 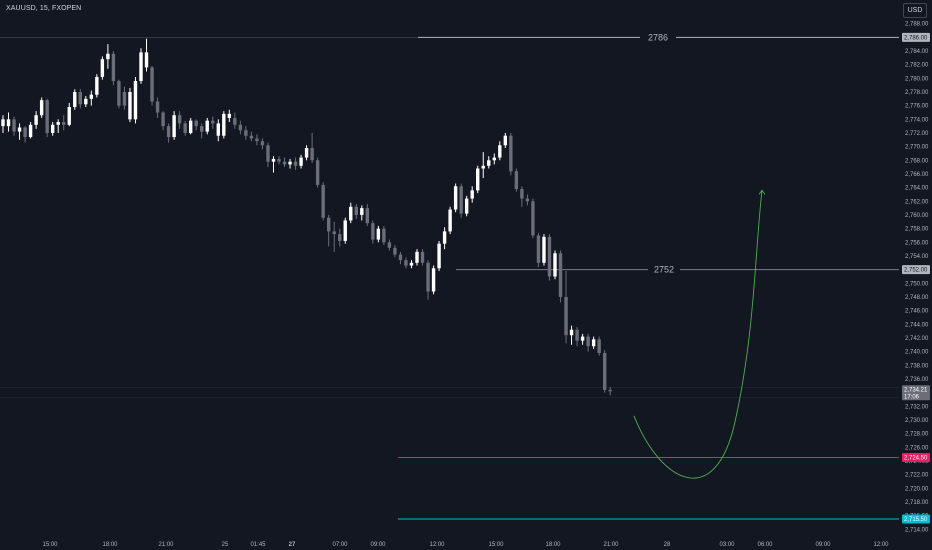 I want to click on price-tick-label: 2,750.00, so click(x=917, y=284).